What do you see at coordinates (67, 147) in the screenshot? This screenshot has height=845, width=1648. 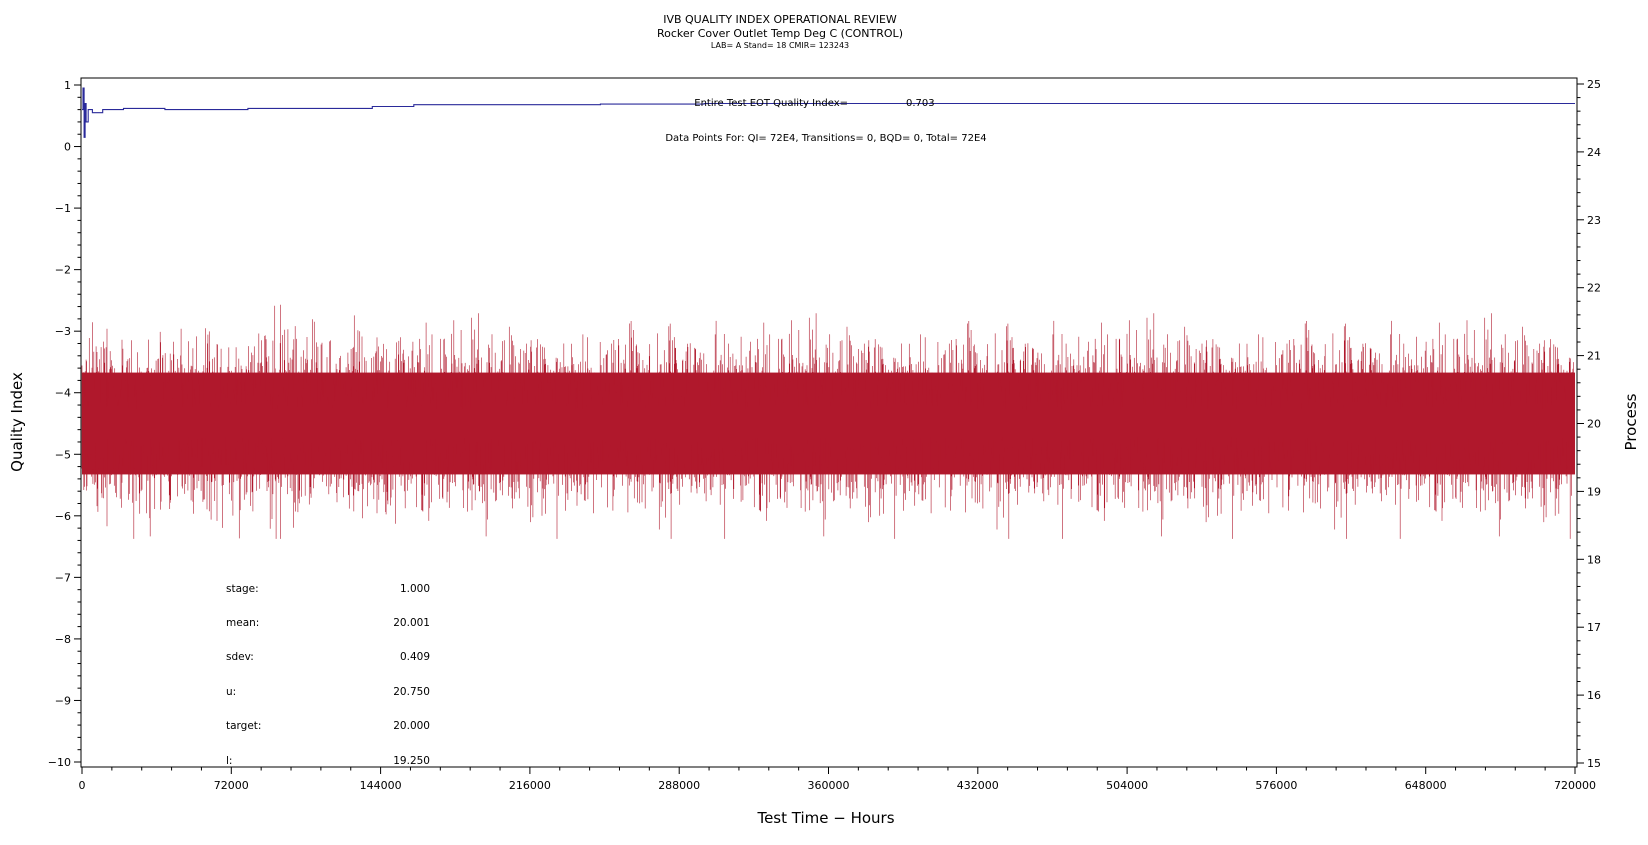 I see `y-tick-label: 0` at bounding box center [67, 147].